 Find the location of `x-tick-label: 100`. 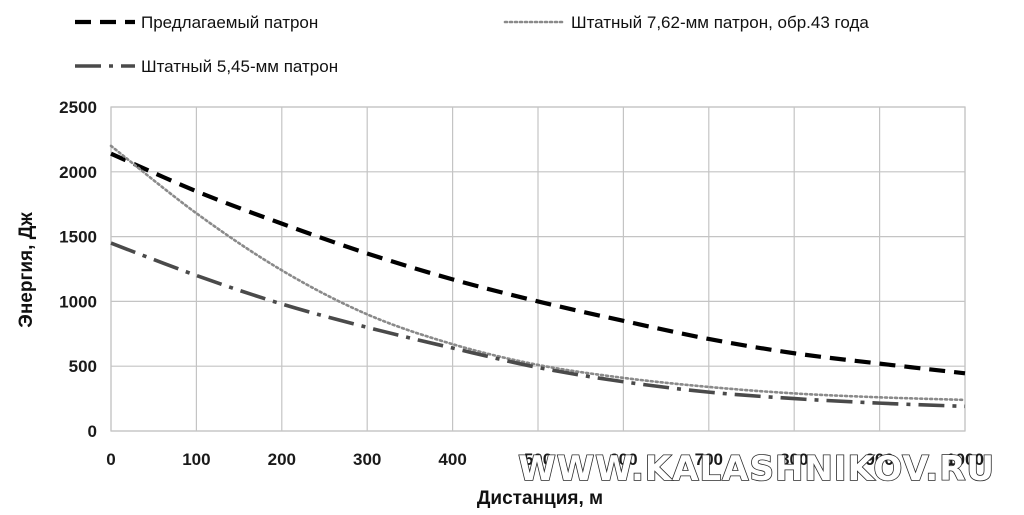

x-tick-label: 100 is located at coordinates (196, 459).